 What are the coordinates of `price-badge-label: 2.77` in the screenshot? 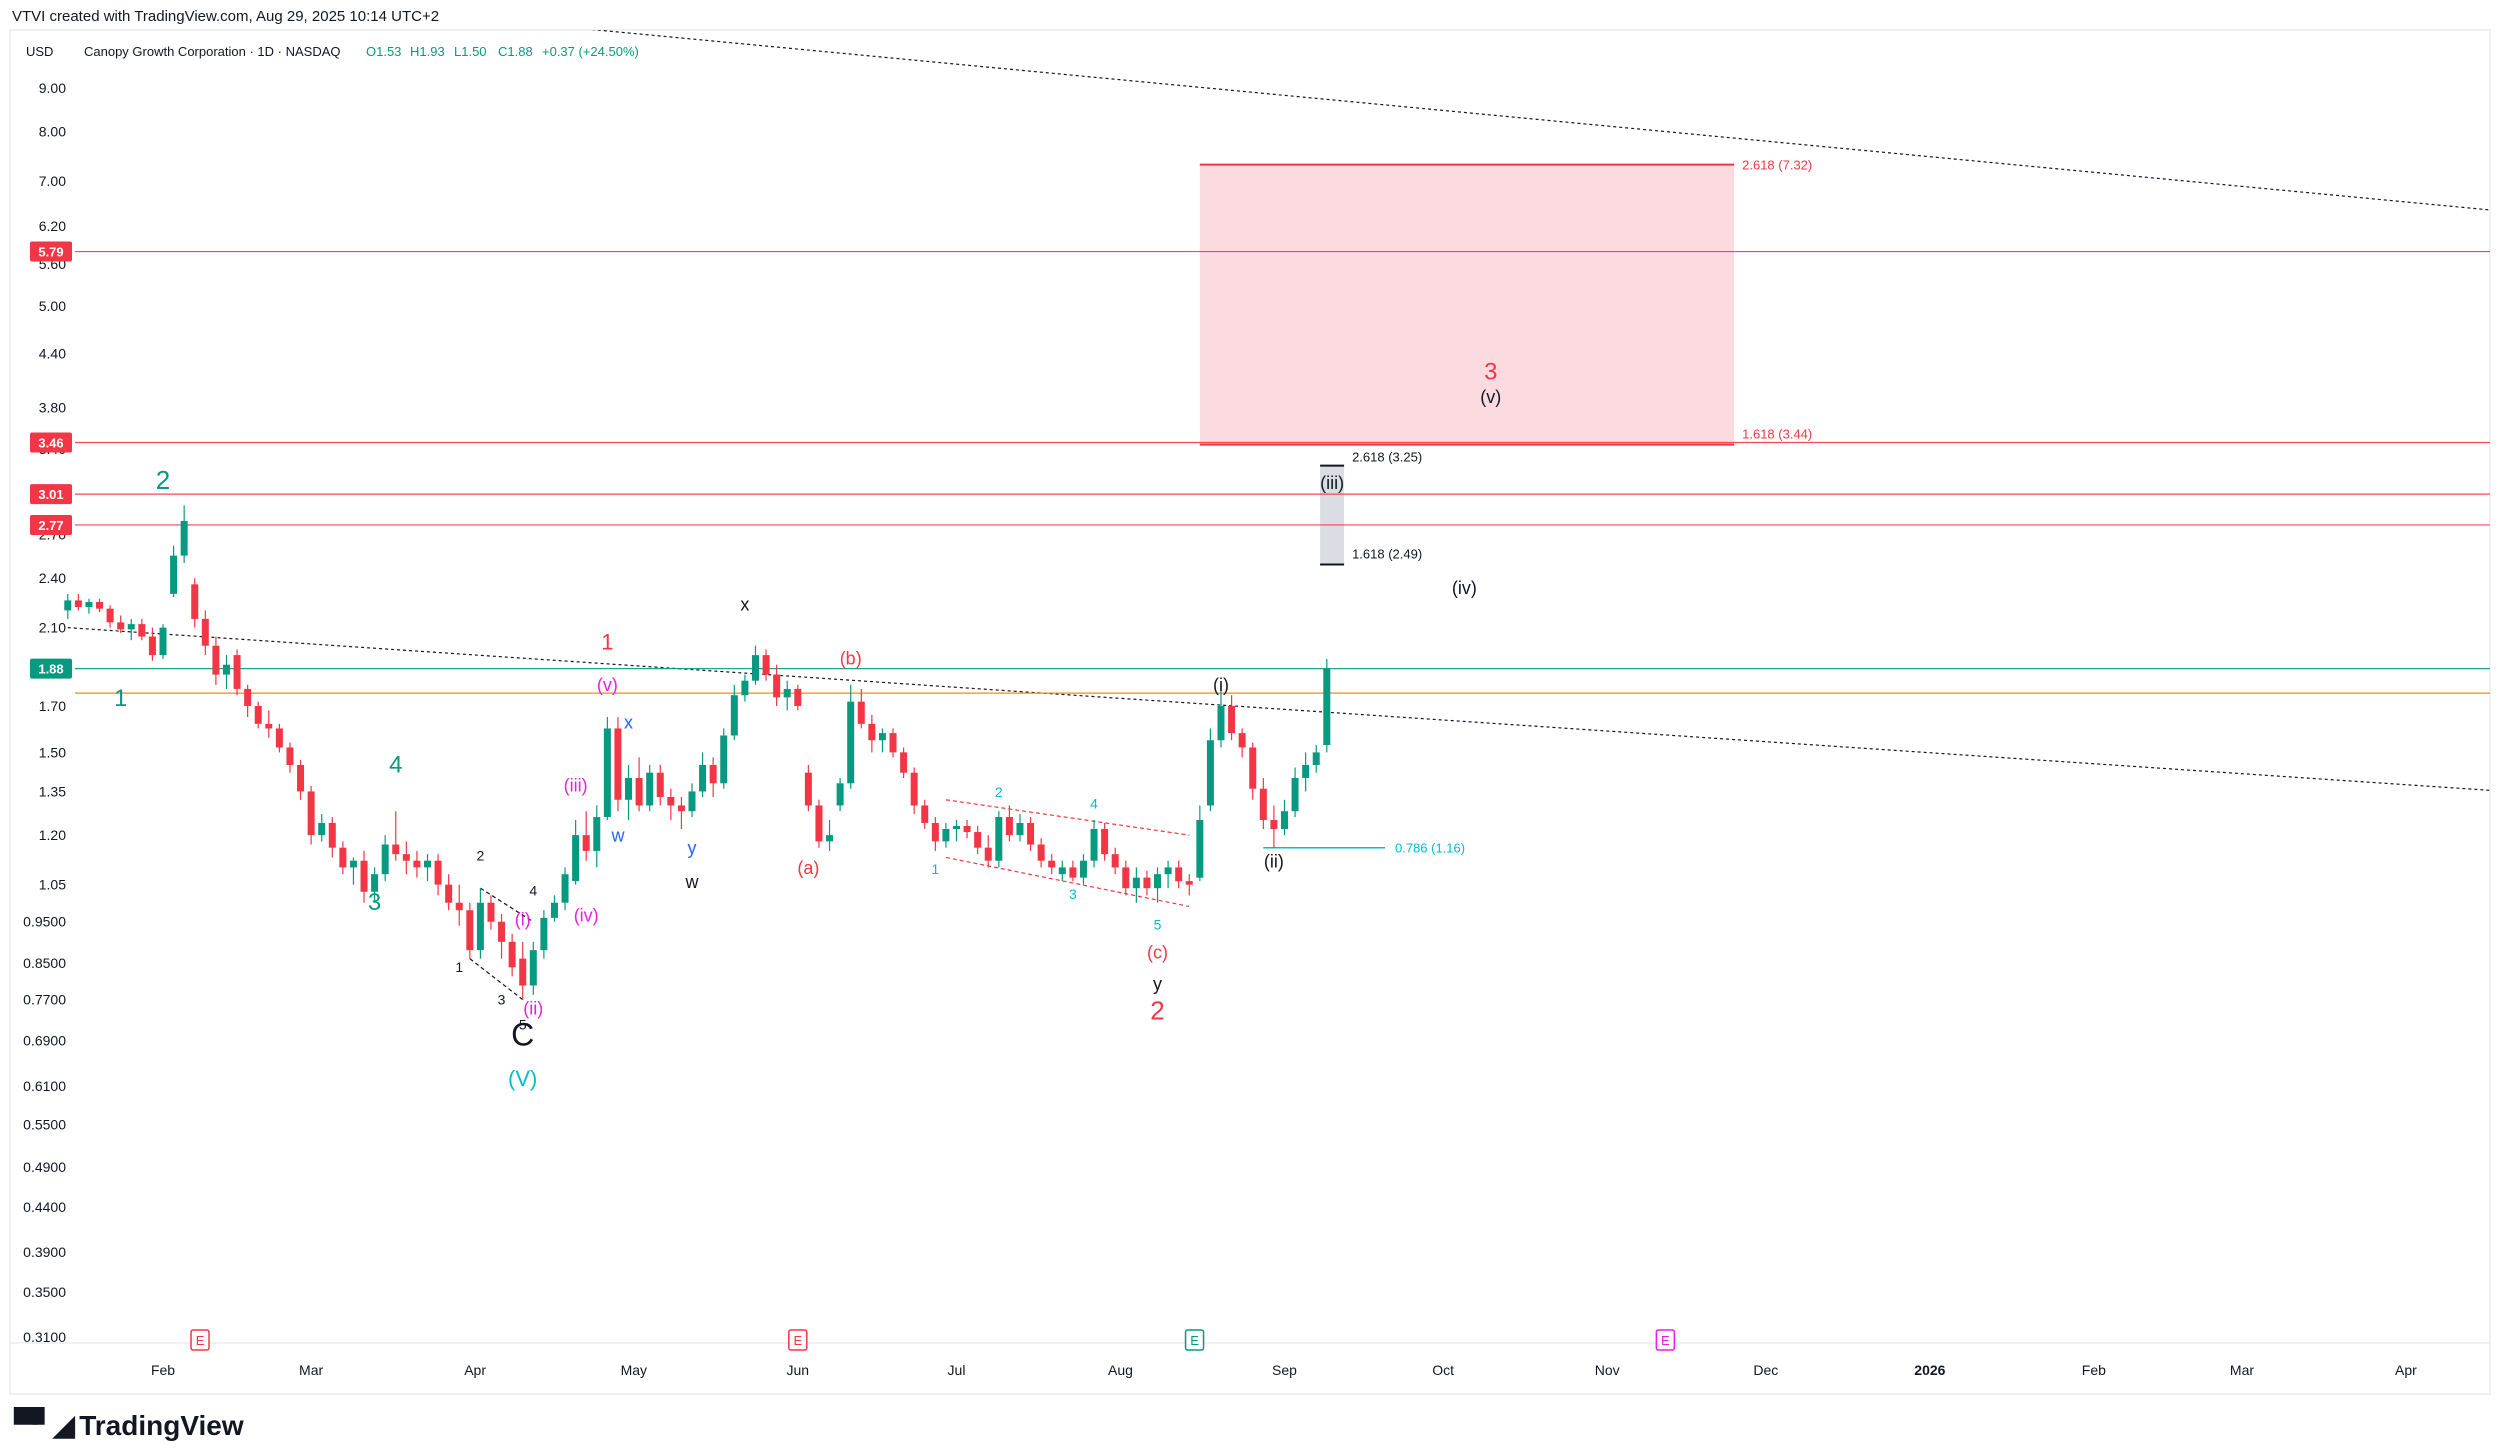 It's located at (50, 525).